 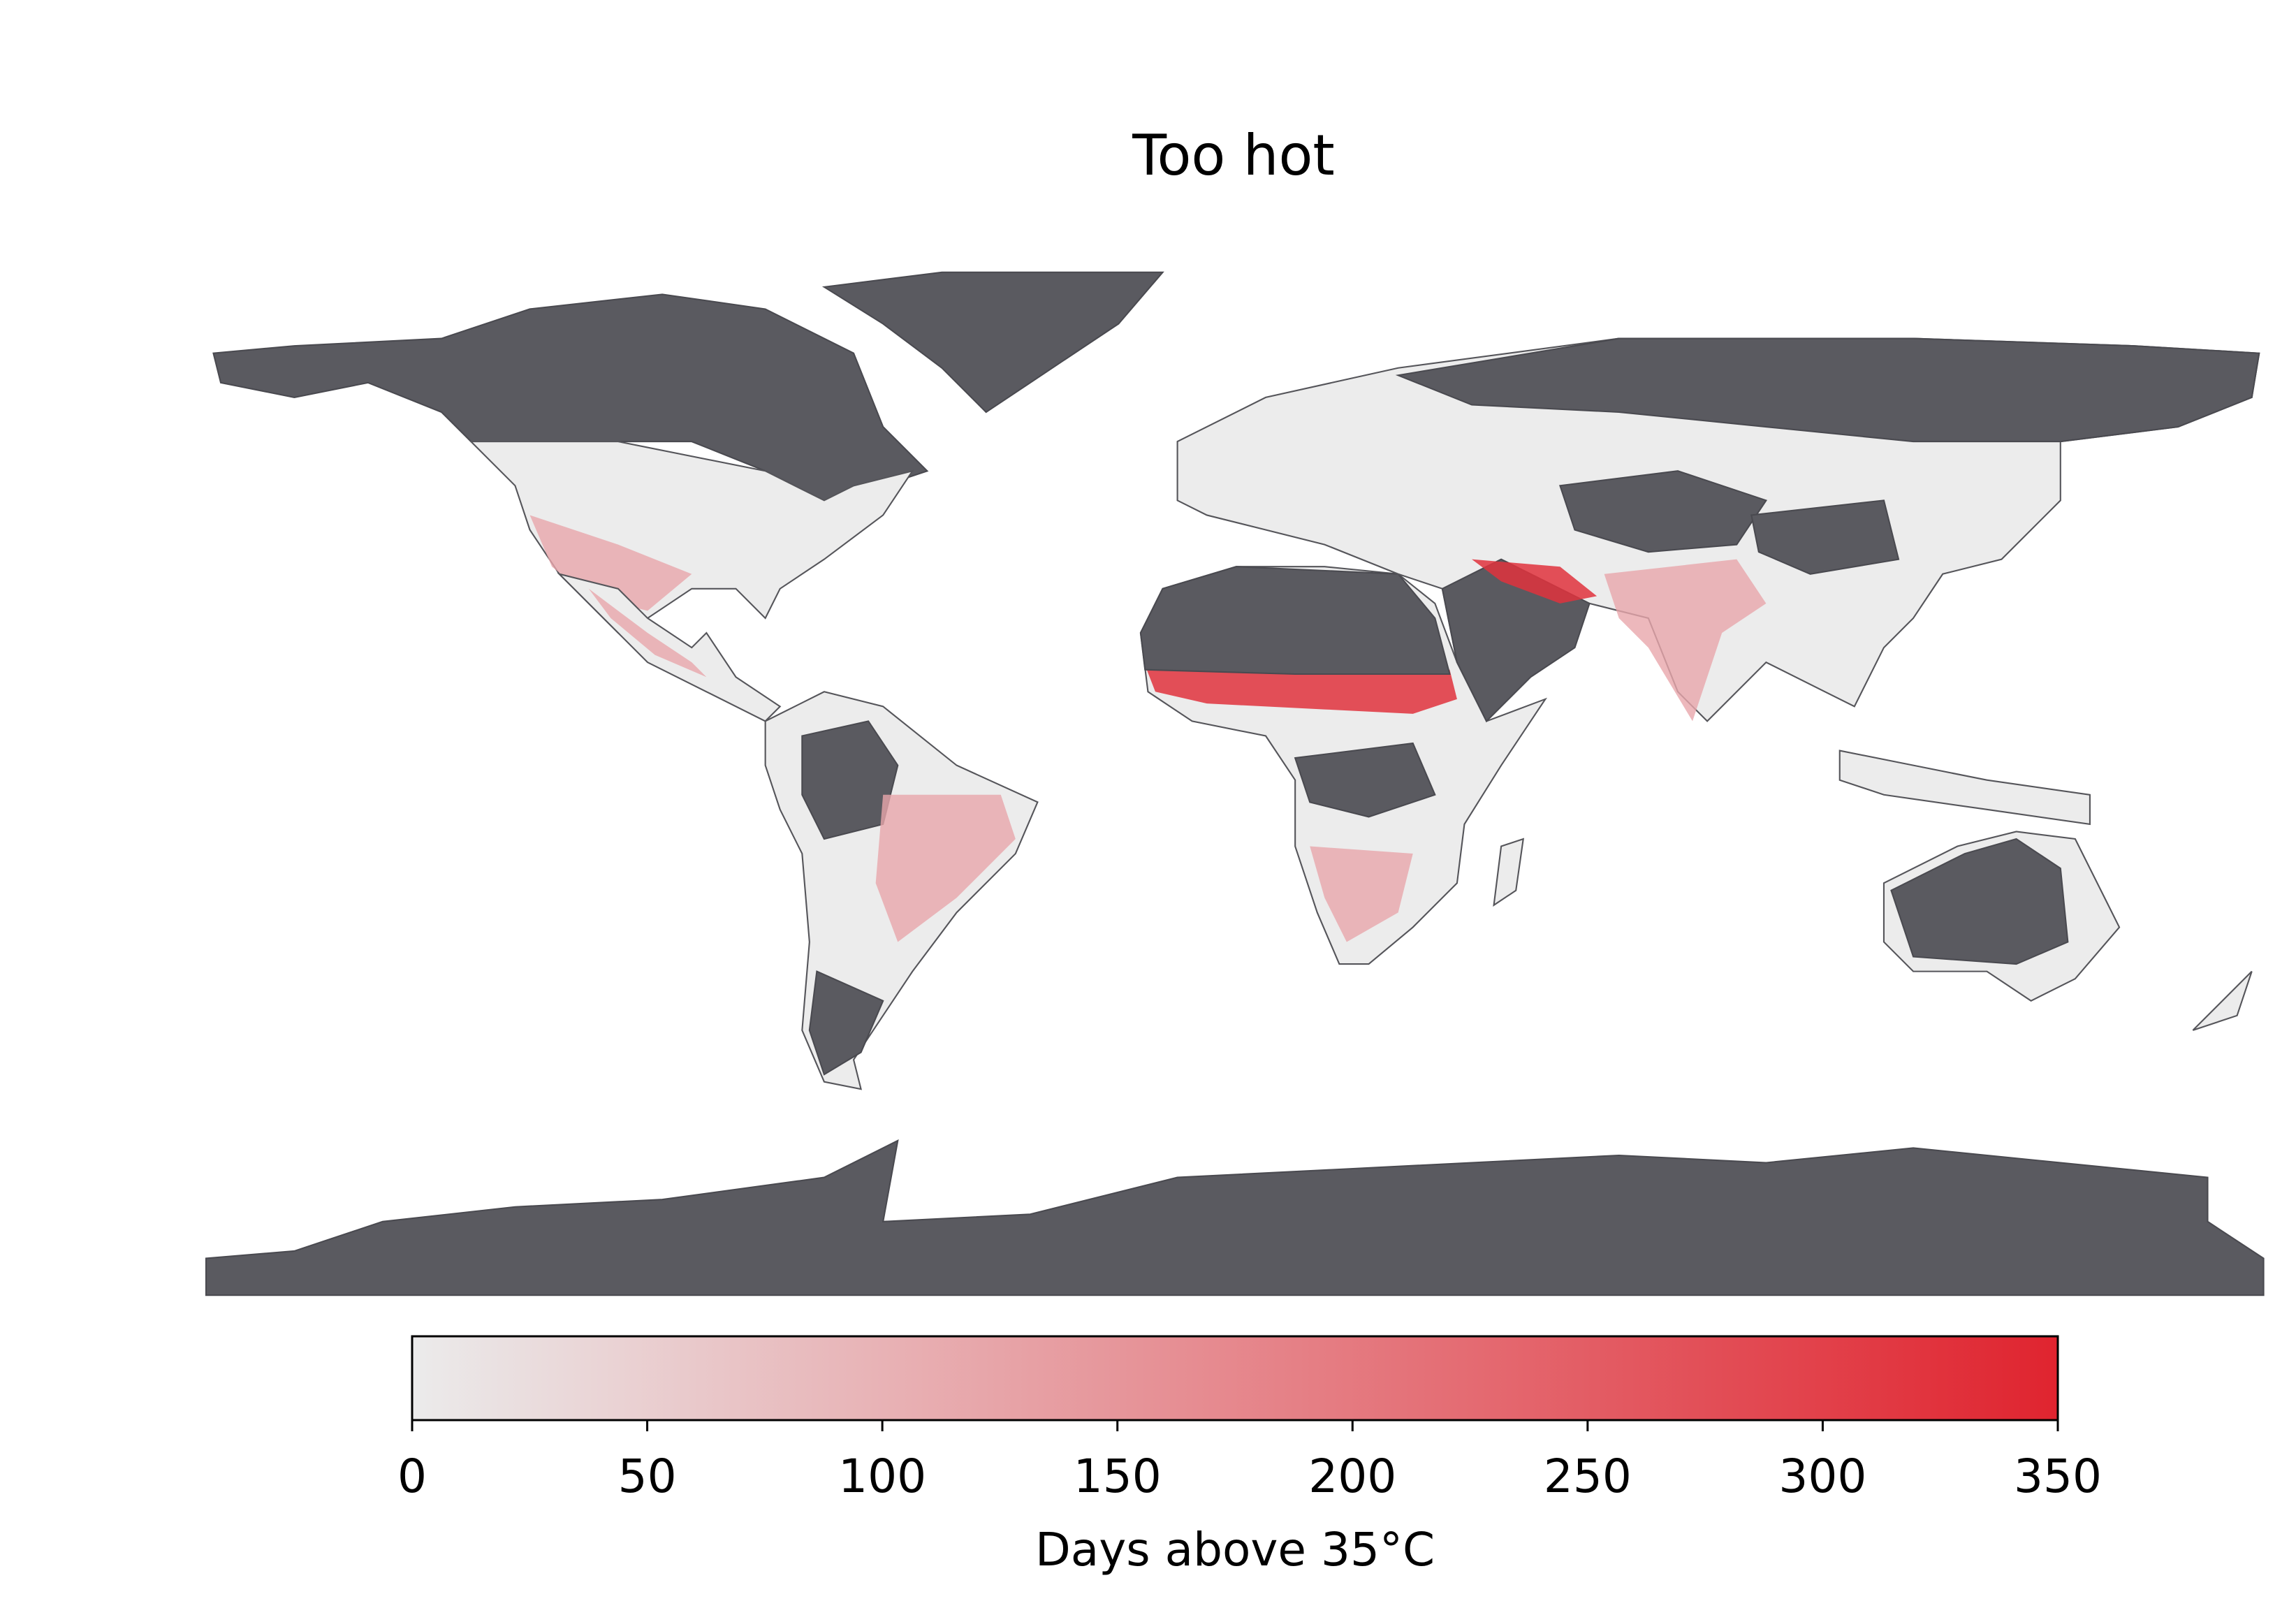 I want to click on tick-label: 250, so click(x=1588, y=1476).